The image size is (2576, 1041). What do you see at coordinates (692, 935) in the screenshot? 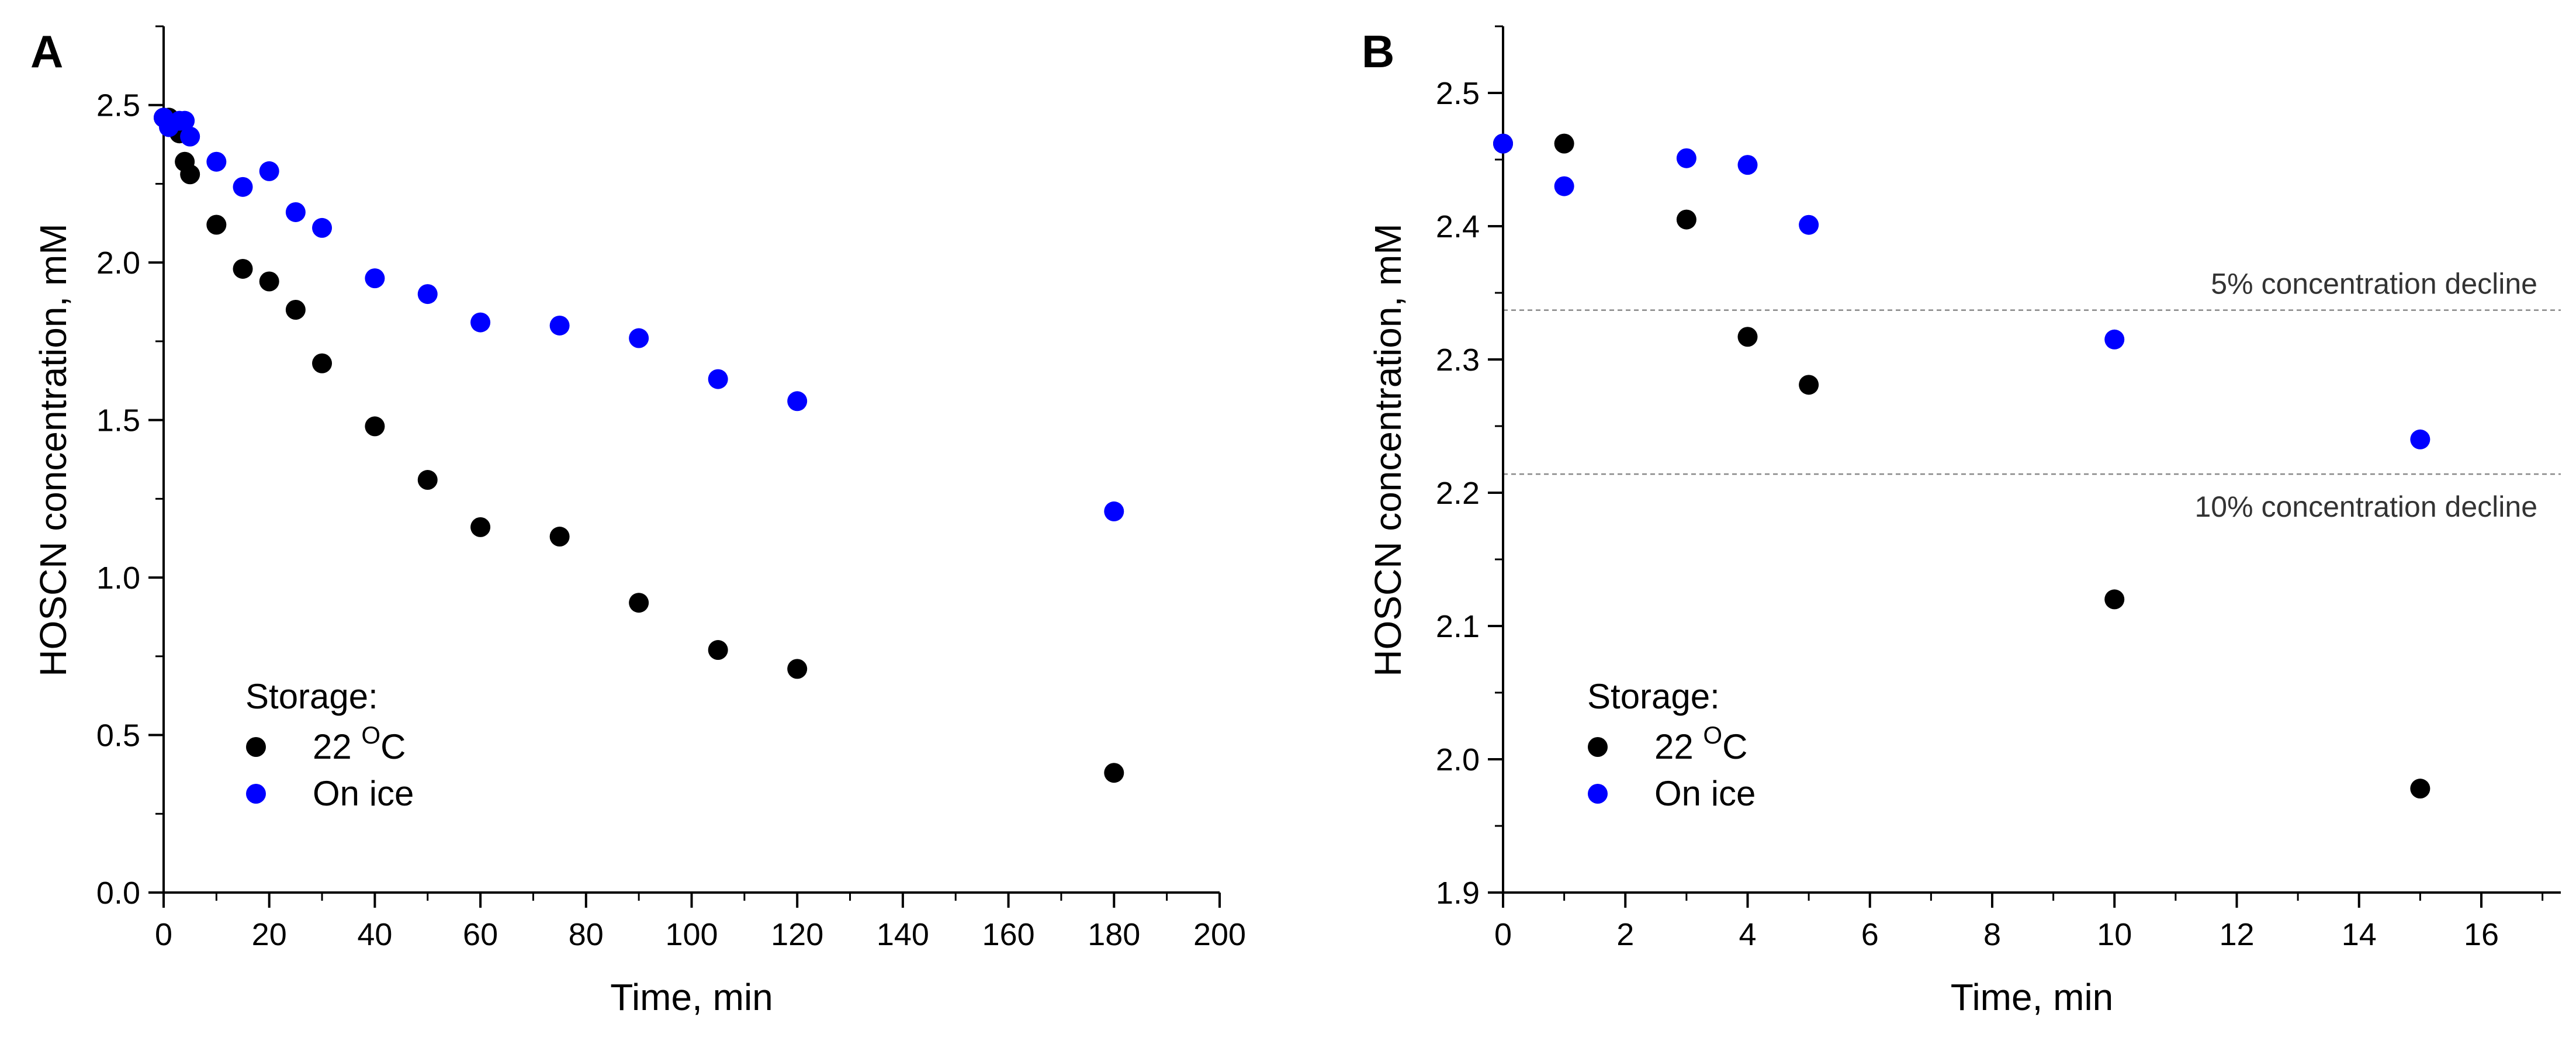
I see `x-tick-label: 100` at bounding box center [692, 935].